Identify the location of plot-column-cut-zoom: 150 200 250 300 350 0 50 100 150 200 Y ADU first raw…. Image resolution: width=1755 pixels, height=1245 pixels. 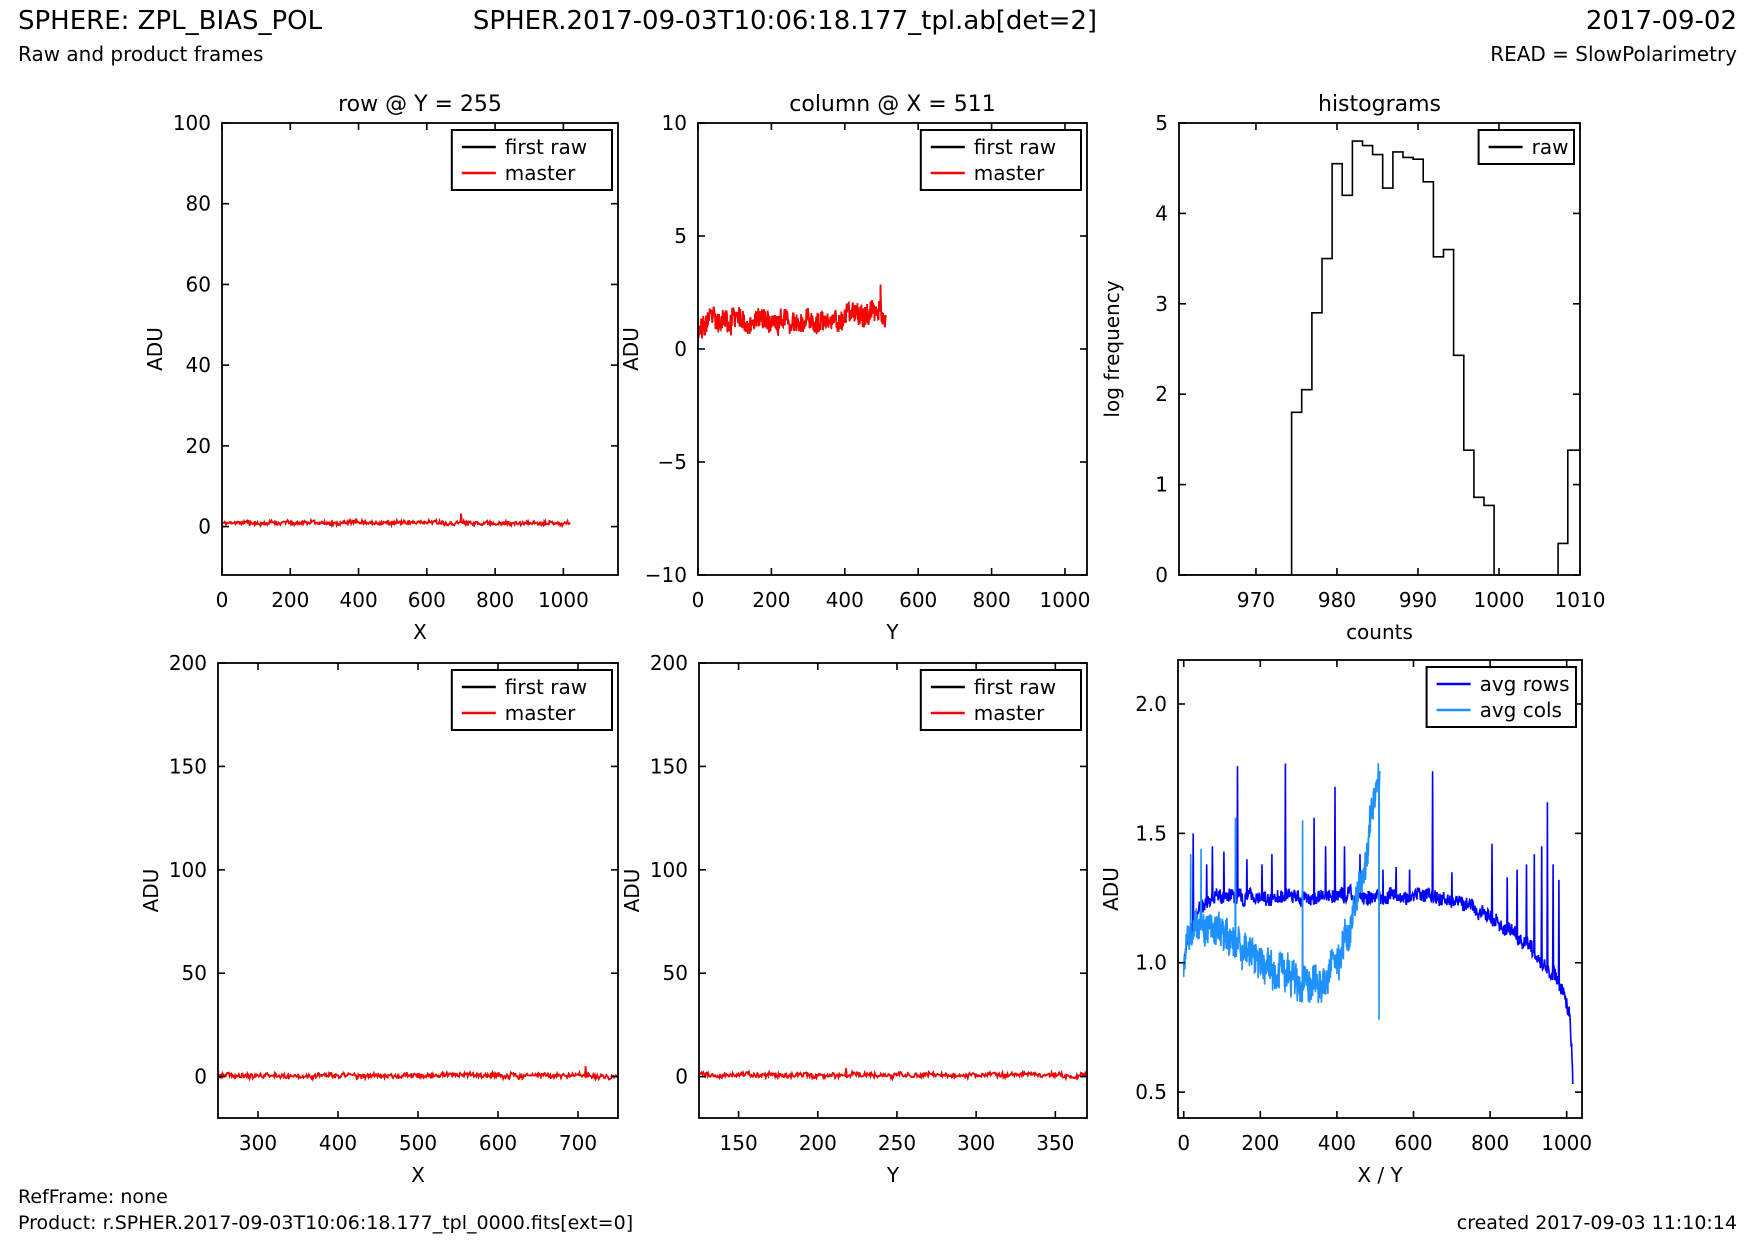
(854, 919).